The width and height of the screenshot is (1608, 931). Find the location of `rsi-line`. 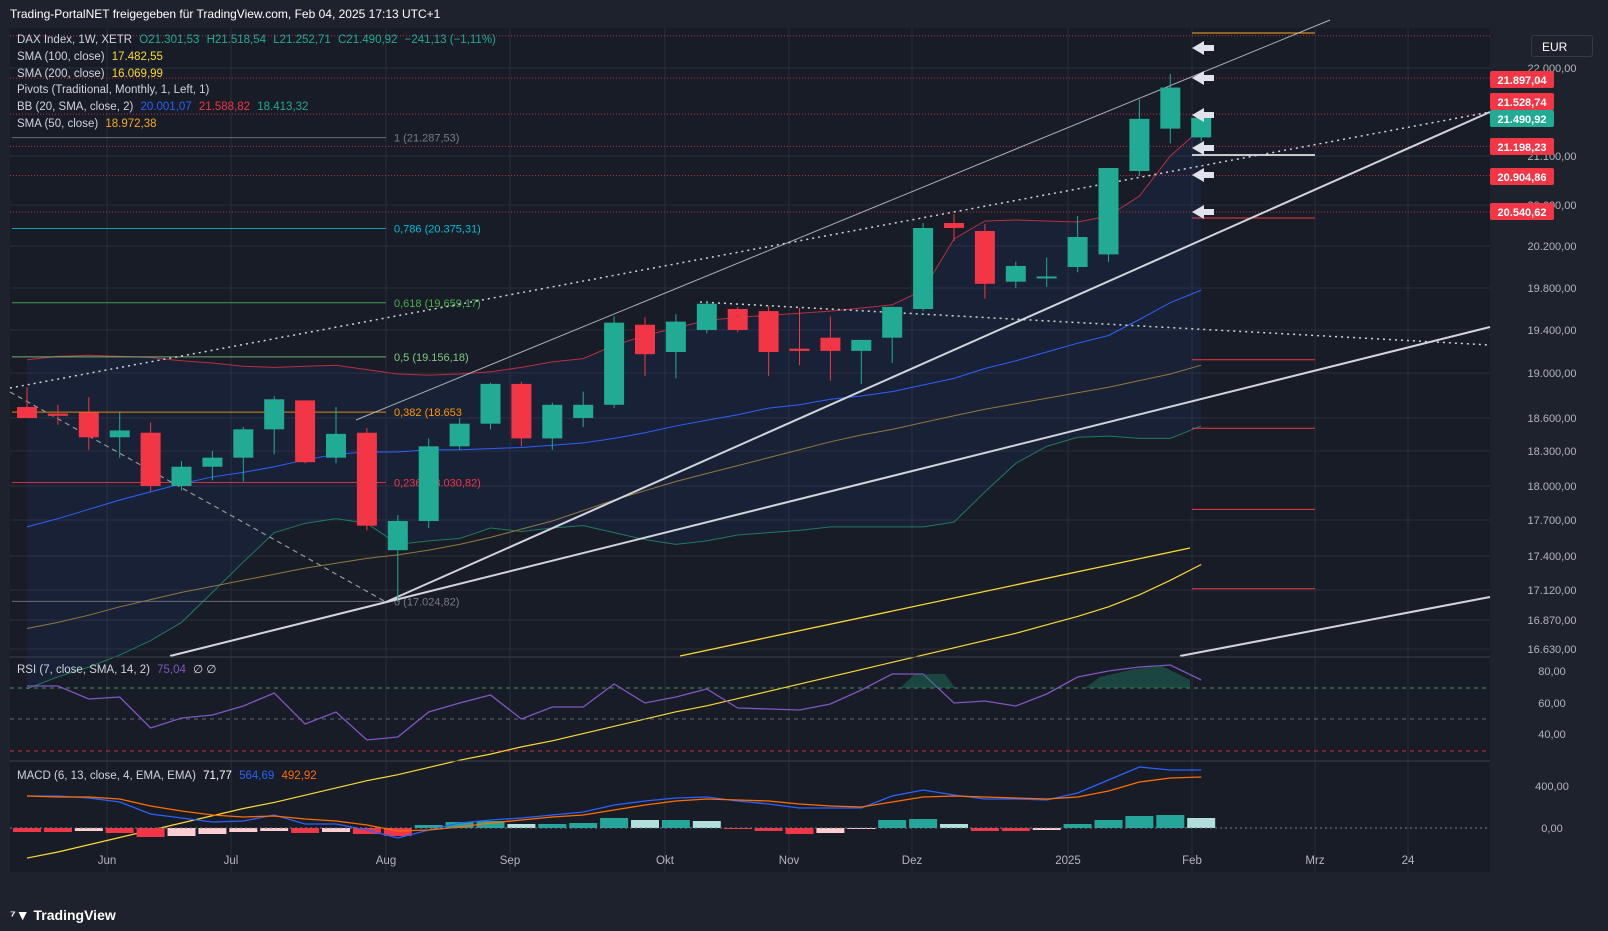

rsi-line is located at coordinates (614, 702).